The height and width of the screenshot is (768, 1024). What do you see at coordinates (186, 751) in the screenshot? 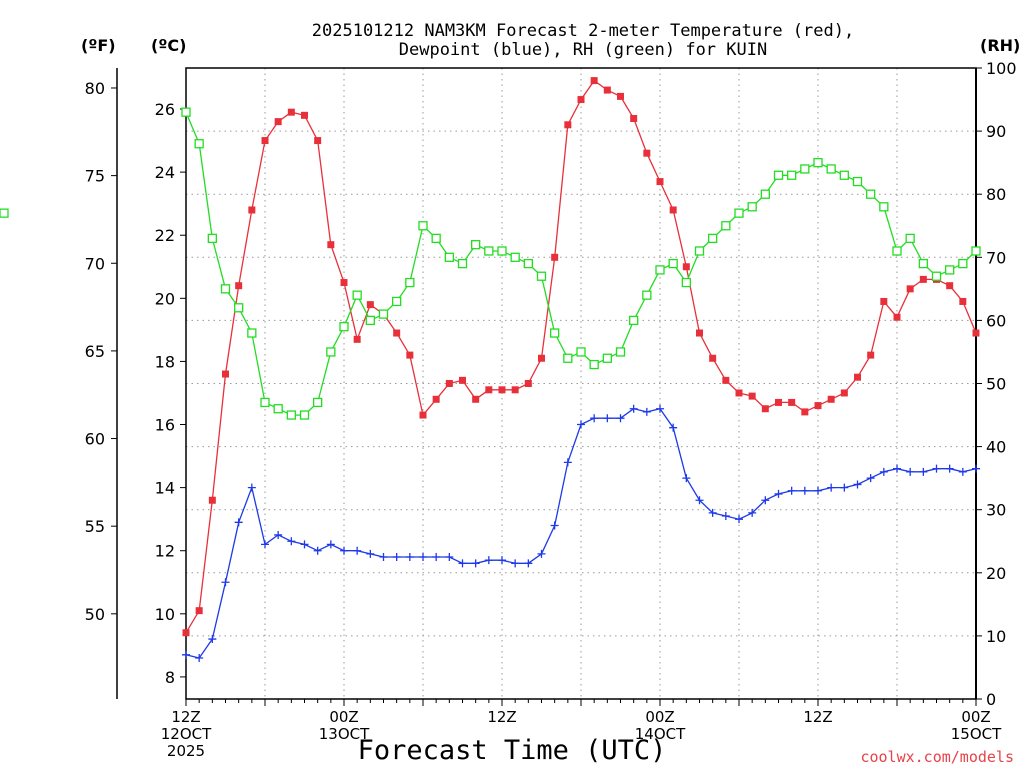
I see `time-tick-label: 2025` at bounding box center [186, 751].